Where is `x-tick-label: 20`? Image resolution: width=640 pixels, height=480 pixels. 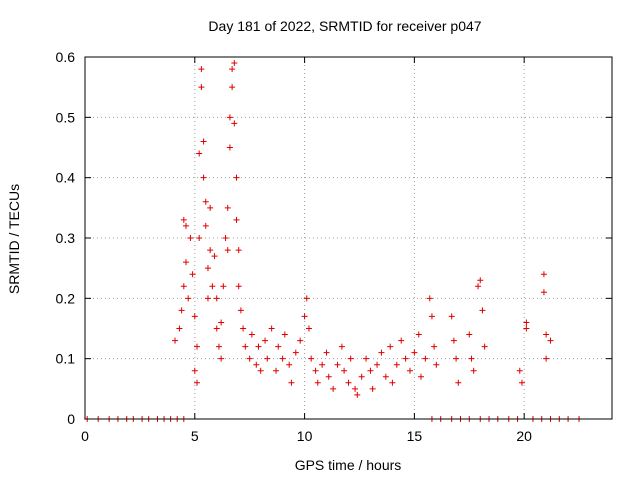 x-tick-label: 20 is located at coordinates (524, 436).